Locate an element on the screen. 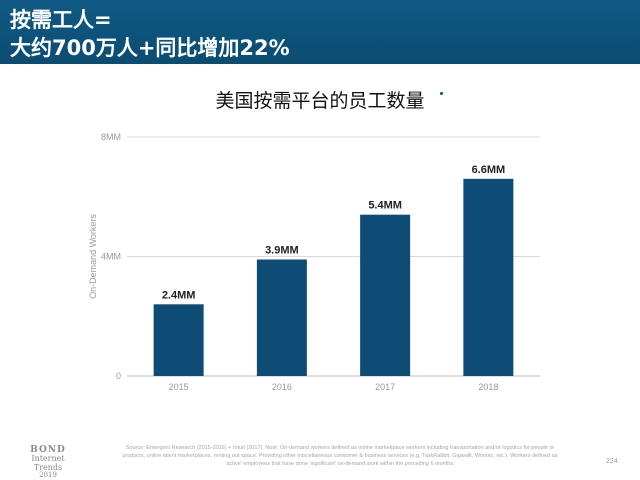  page-number: 224 is located at coordinates (612, 461).